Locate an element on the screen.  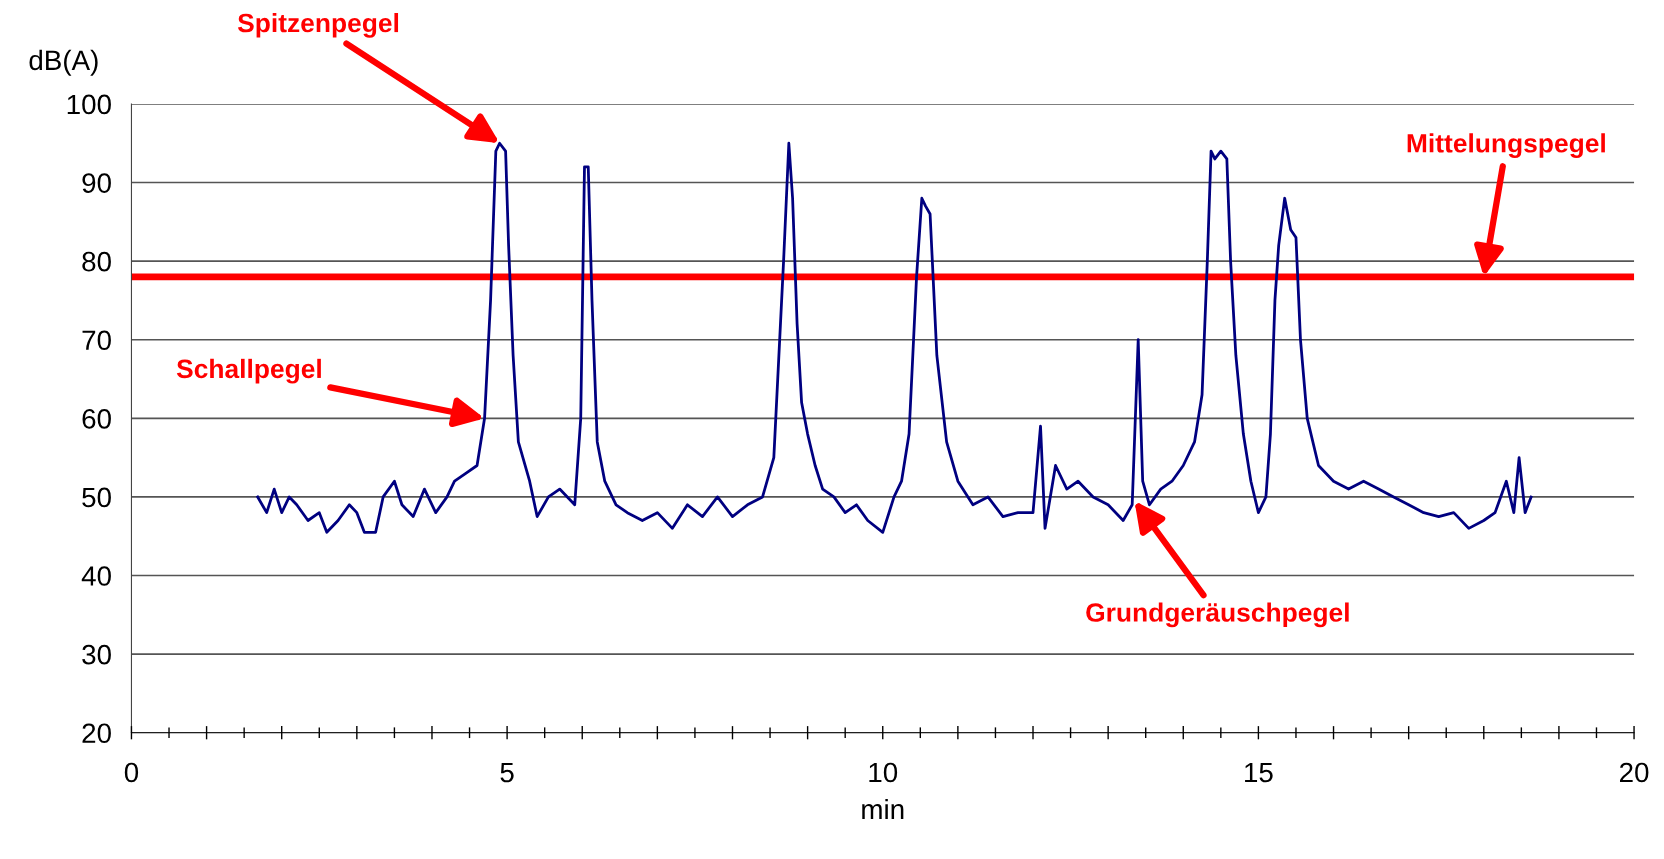
x-tick-label: 20 is located at coordinates (1634, 772).